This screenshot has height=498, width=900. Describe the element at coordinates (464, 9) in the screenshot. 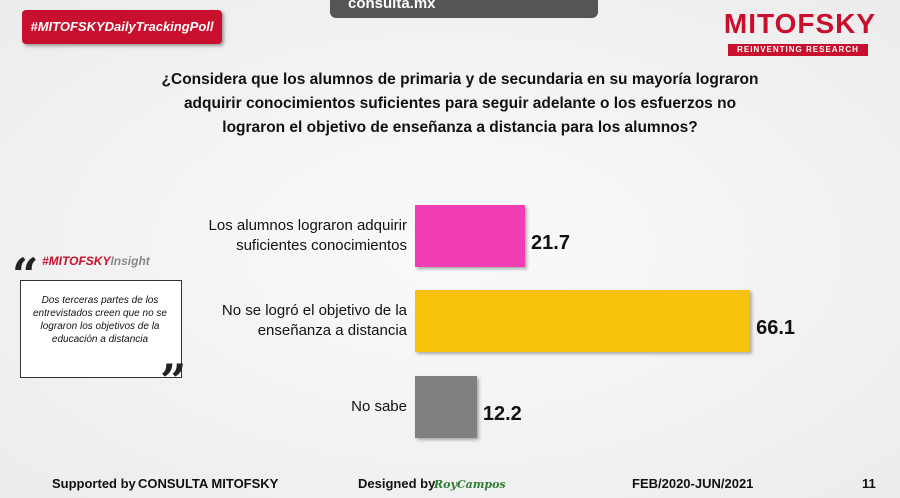

I see `site-bar: consulta.mx` at that location.